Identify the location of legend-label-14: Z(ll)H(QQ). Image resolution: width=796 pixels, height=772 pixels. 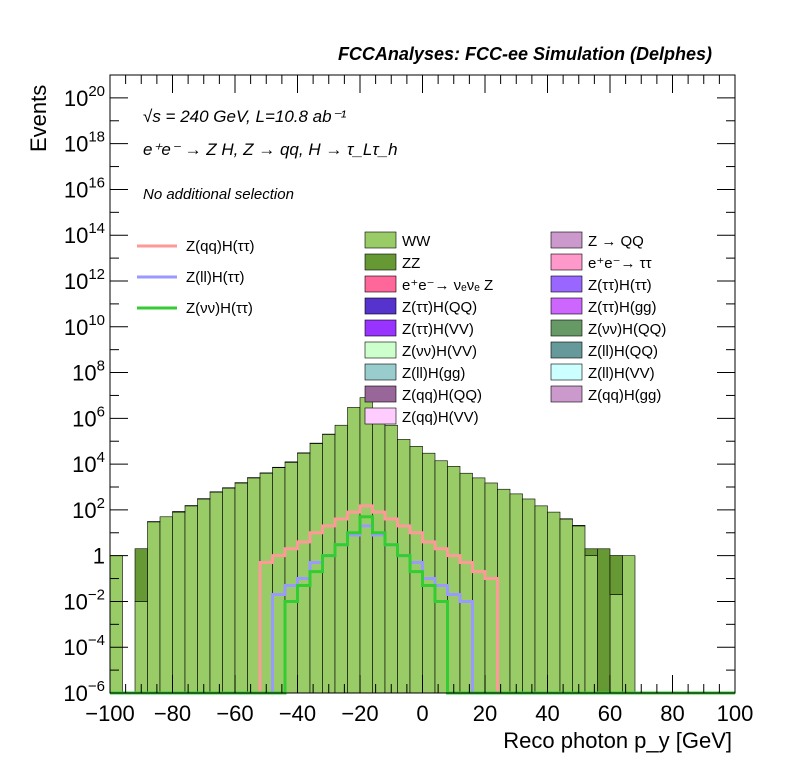
(623, 351).